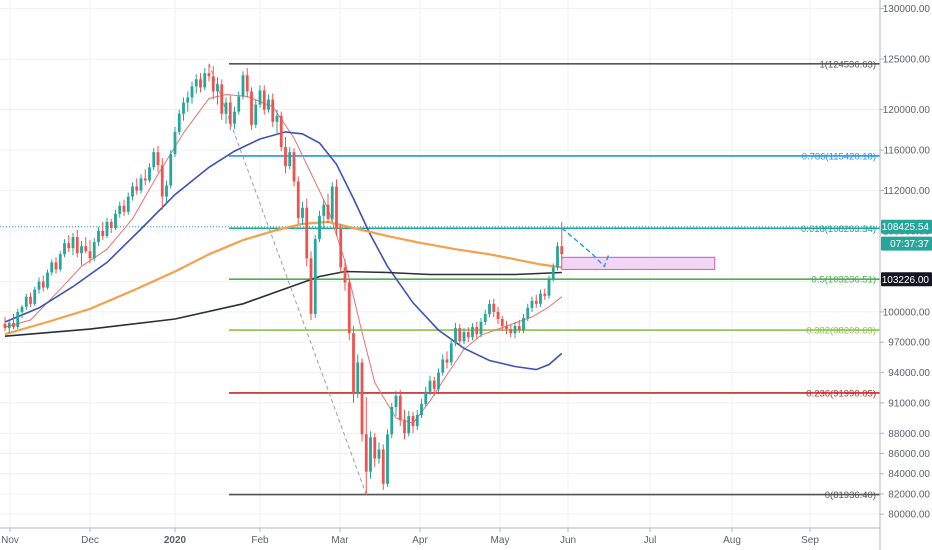 This screenshot has width=932, height=550. What do you see at coordinates (175, 540) in the screenshot?
I see `x-tick-label-2: 2020` at bounding box center [175, 540].